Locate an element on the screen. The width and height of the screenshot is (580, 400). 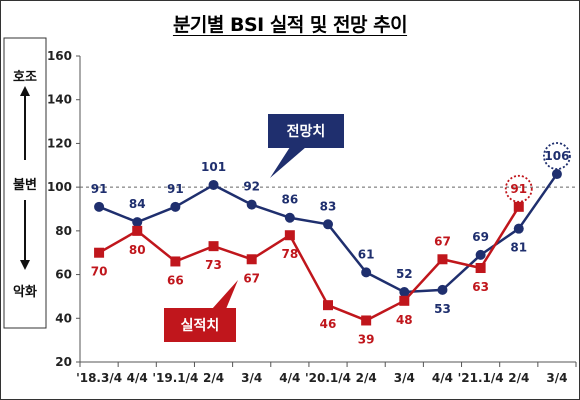
y-tick-label: 20 is located at coordinates (63, 362).